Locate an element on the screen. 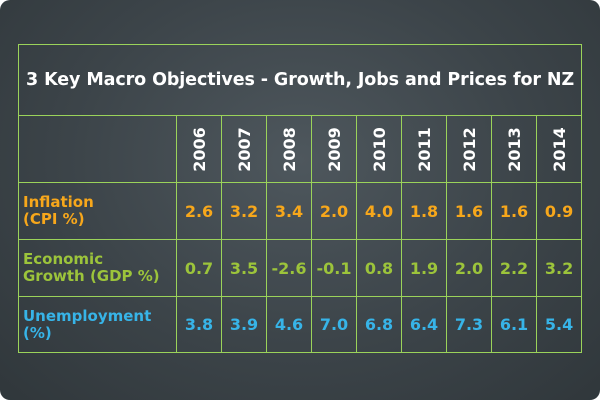  year-label: 2008 is located at coordinates (289, 149).